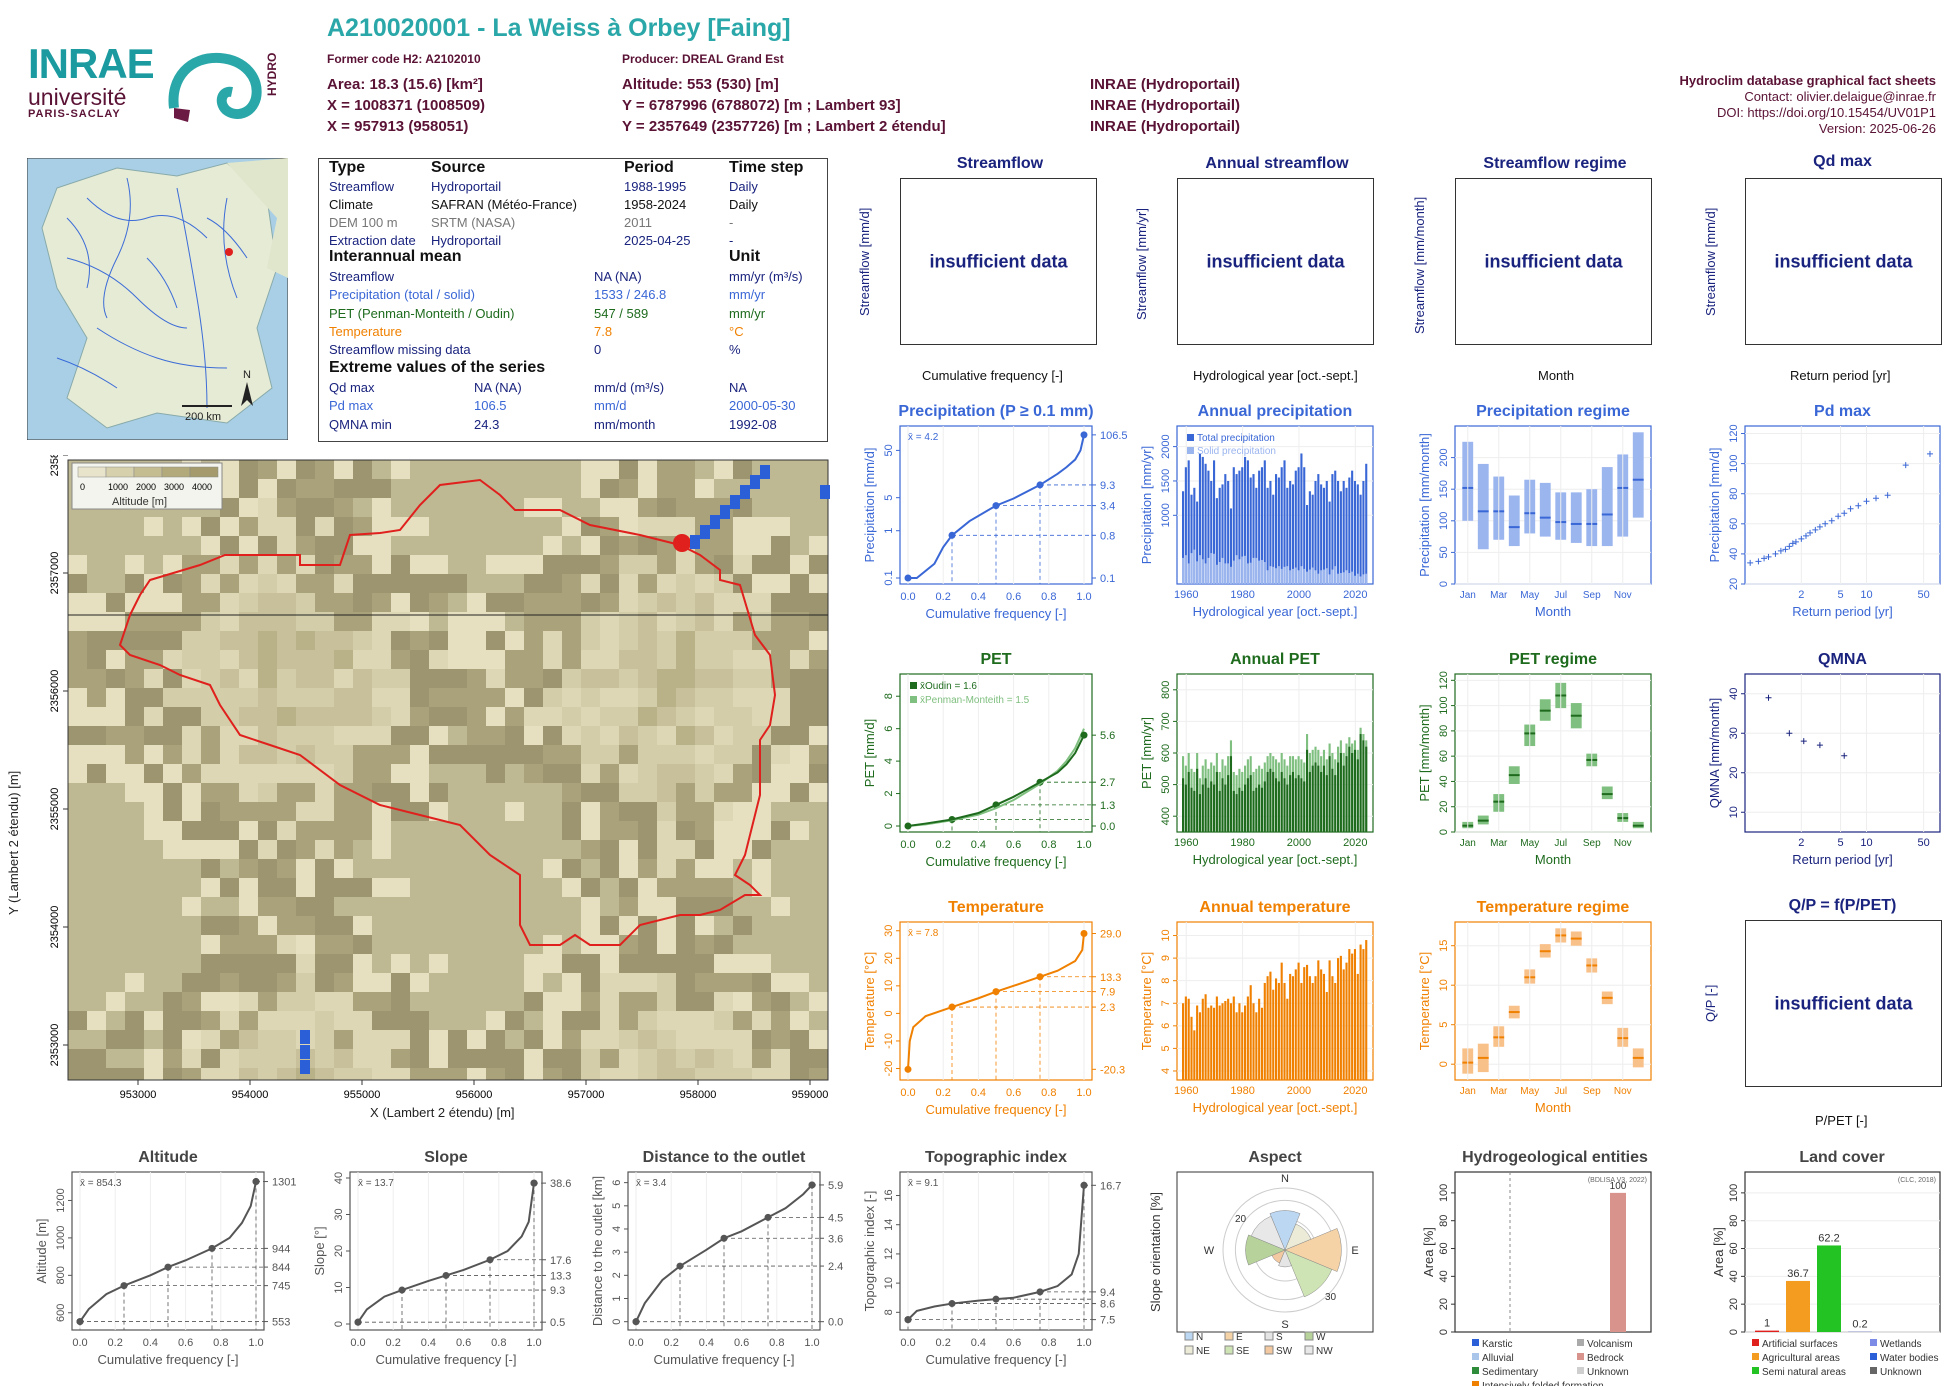  I want to click on chart-xlabel: Cumulative frequency [-], so click(996, 613).